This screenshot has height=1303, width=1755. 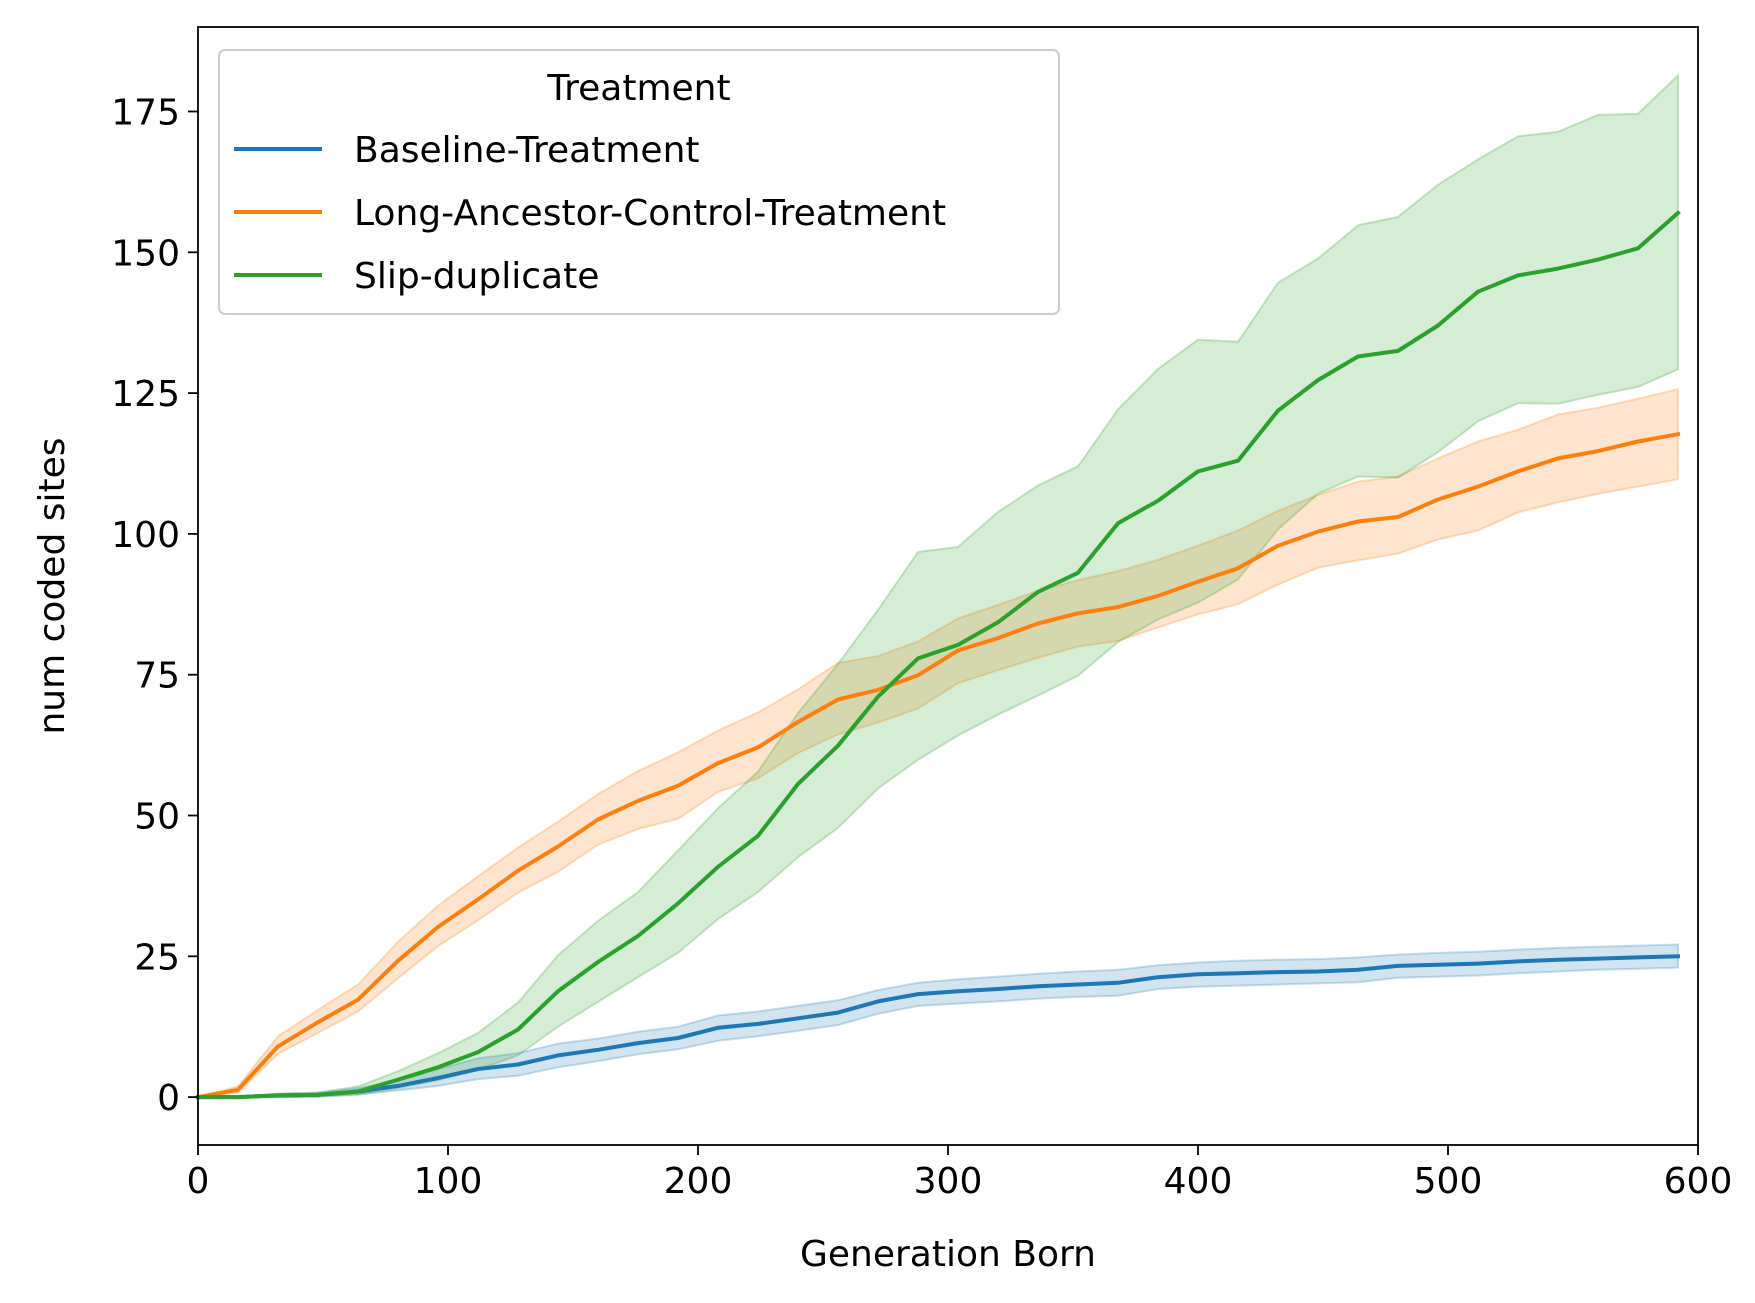 What do you see at coordinates (157, 957) in the screenshot?
I see `y-tick-label: 25` at bounding box center [157, 957].